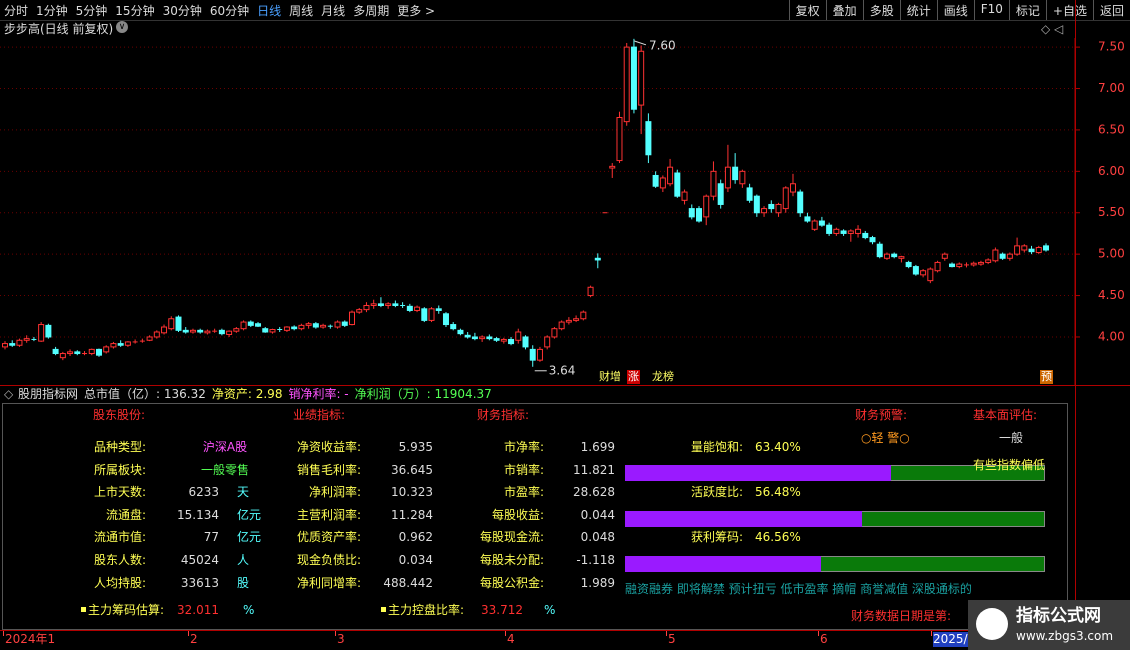 This screenshot has width=1130, height=650. I want to click on tool-button: 返回, so click(1111, 10).